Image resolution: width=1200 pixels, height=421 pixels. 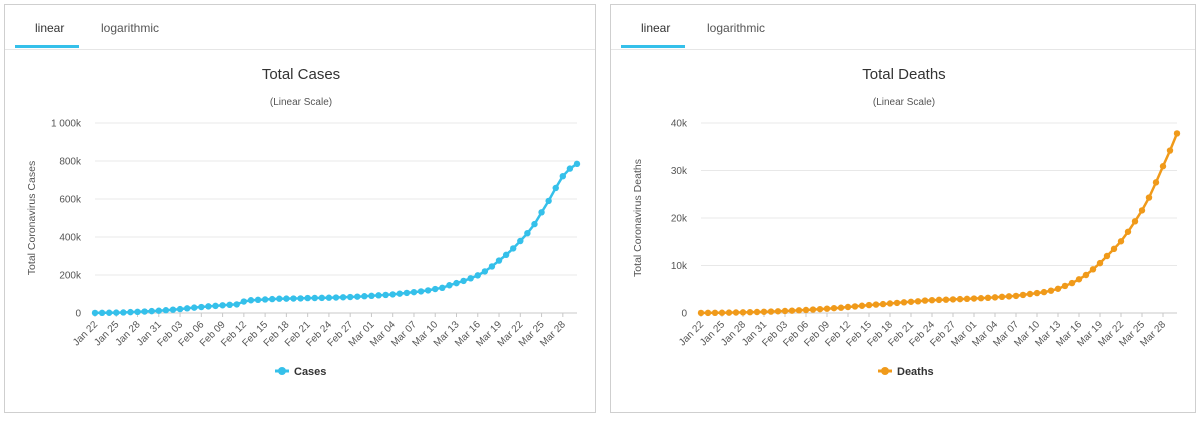 What do you see at coordinates (679, 124) in the screenshot?
I see `y-tick-label: 40k` at bounding box center [679, 124].